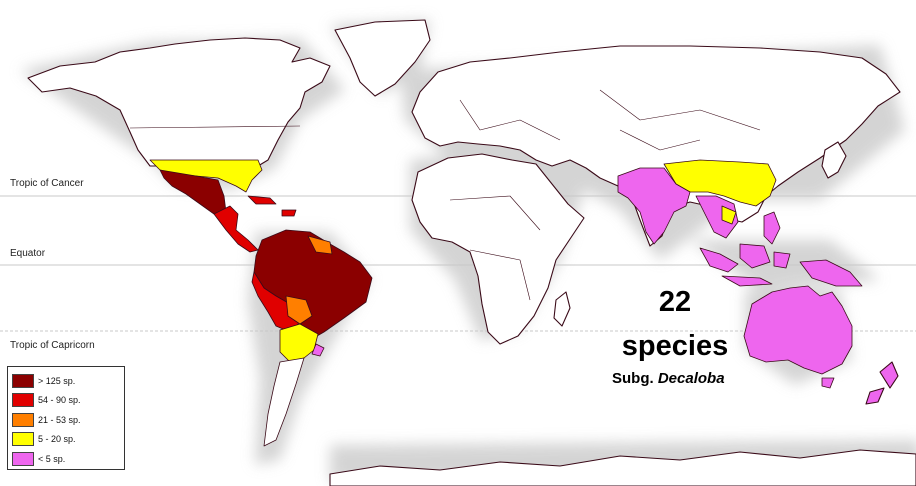 This screenshot has height=486, width=916. What do you see at coordinates (28, 253) in the screenshot?
I see `equator-label: Equator` at bounding box center [28, 253].